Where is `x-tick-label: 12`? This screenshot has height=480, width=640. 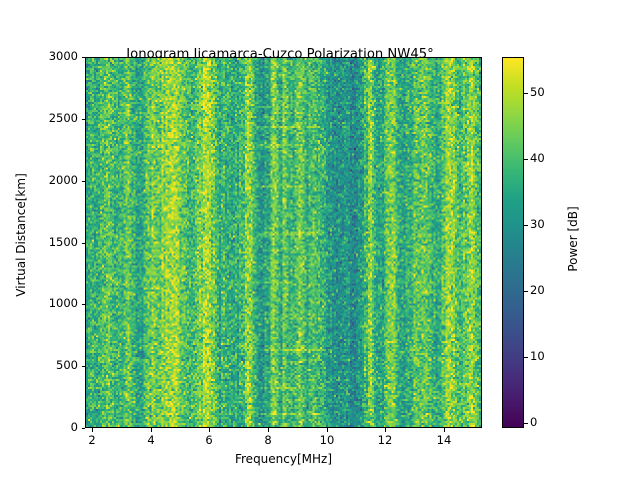
x-tick-label: 12 is located at coordinates (385, 440).